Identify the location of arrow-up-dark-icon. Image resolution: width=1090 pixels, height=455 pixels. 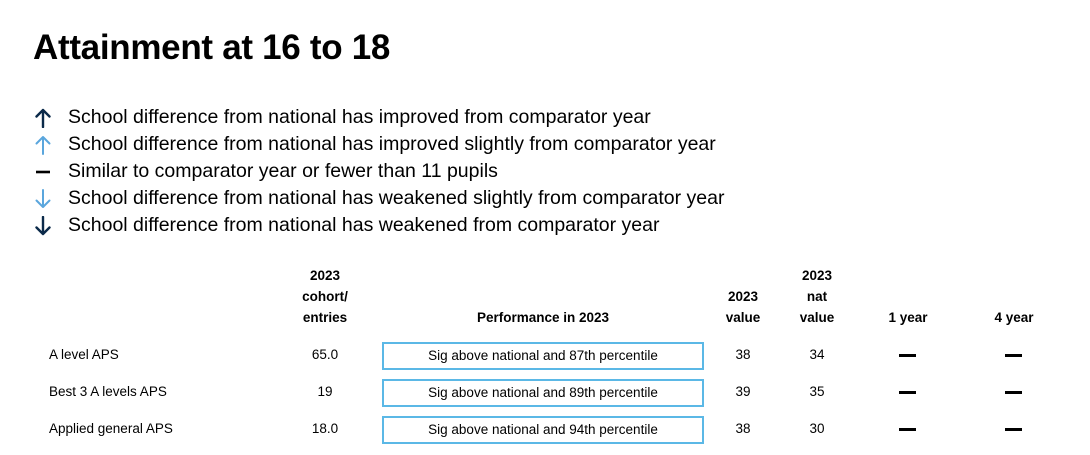
(43, 118).